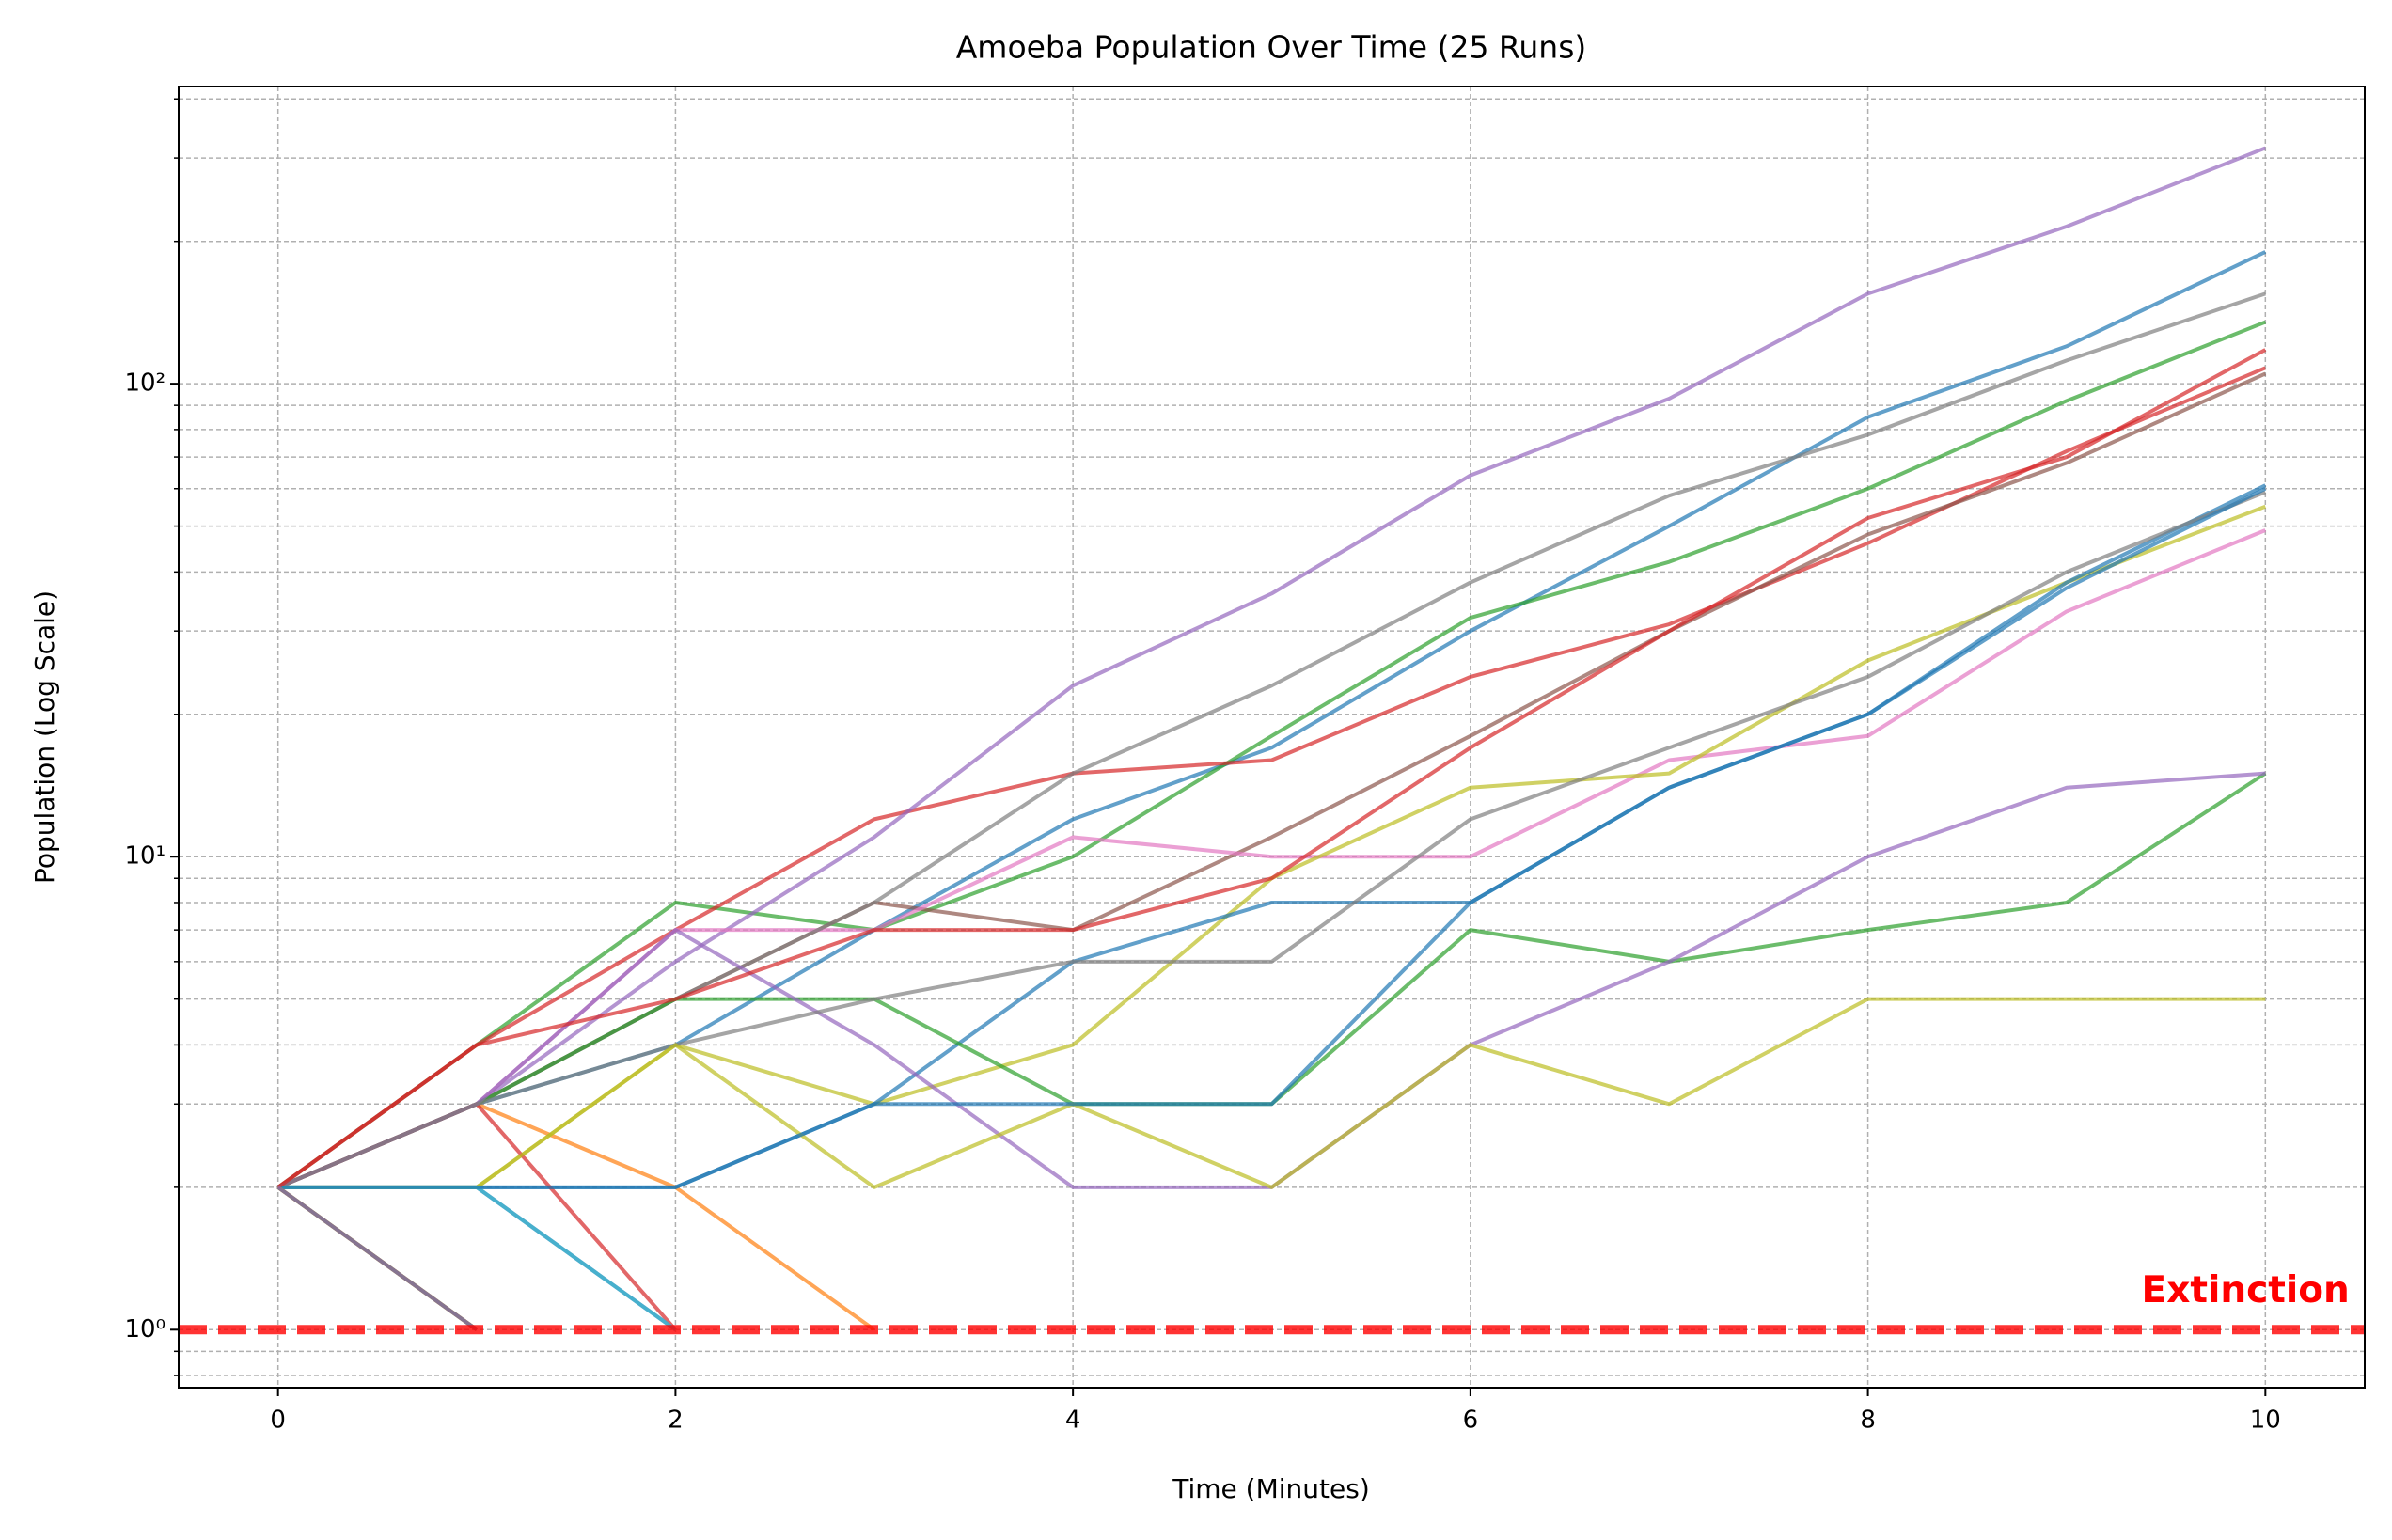 The width and height of the screenshot is (2392, 1540). What do you see at coordinates (676, 1420) in the screenshot?
I see `x-tick-label: 2` at bounding box center [676, 1420].